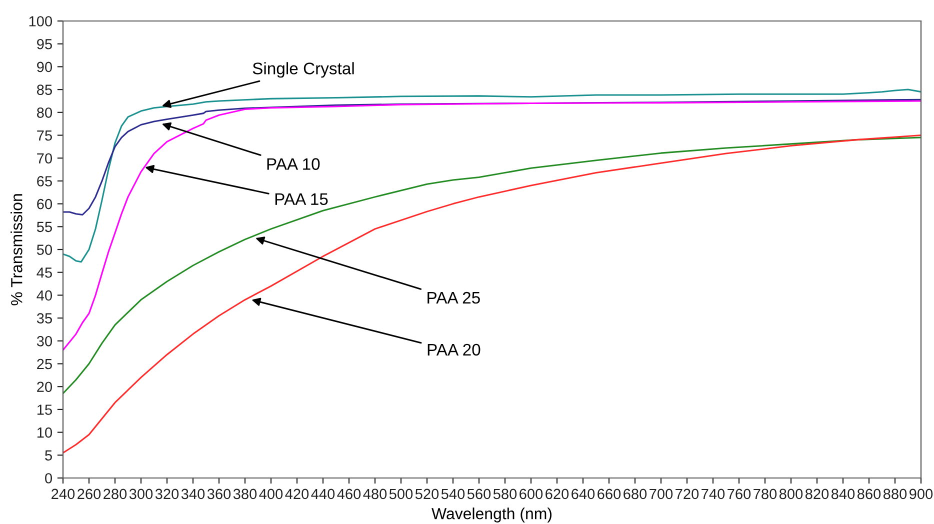 The image size is (934, 524). I want to click on x-tick-label: 360, so click(219, 494).